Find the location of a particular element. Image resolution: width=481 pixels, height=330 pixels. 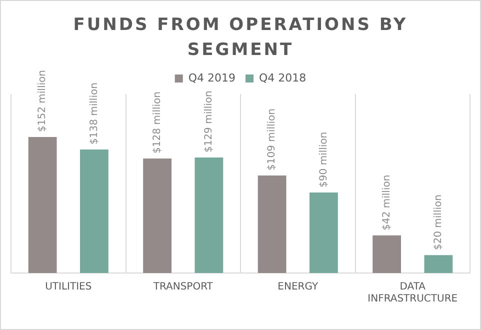

data-label: $109 million is located at coordinates (272, 139).